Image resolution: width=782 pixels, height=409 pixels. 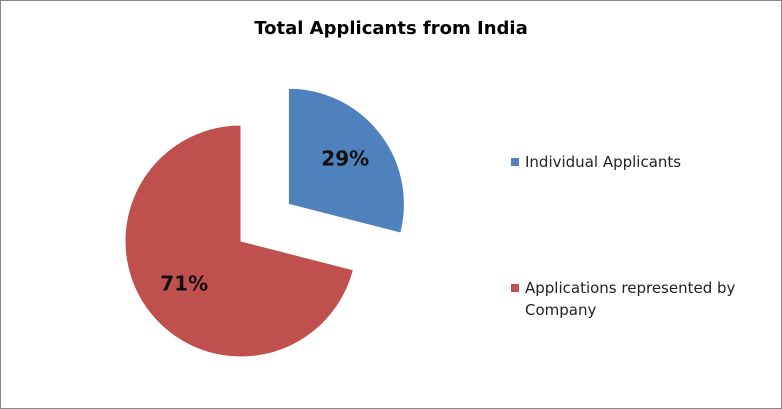 What do you see at coordinates (603, 162) in the screenshot?
I see `legend-label: Individual Applicants` at bounding box center [603, 162].